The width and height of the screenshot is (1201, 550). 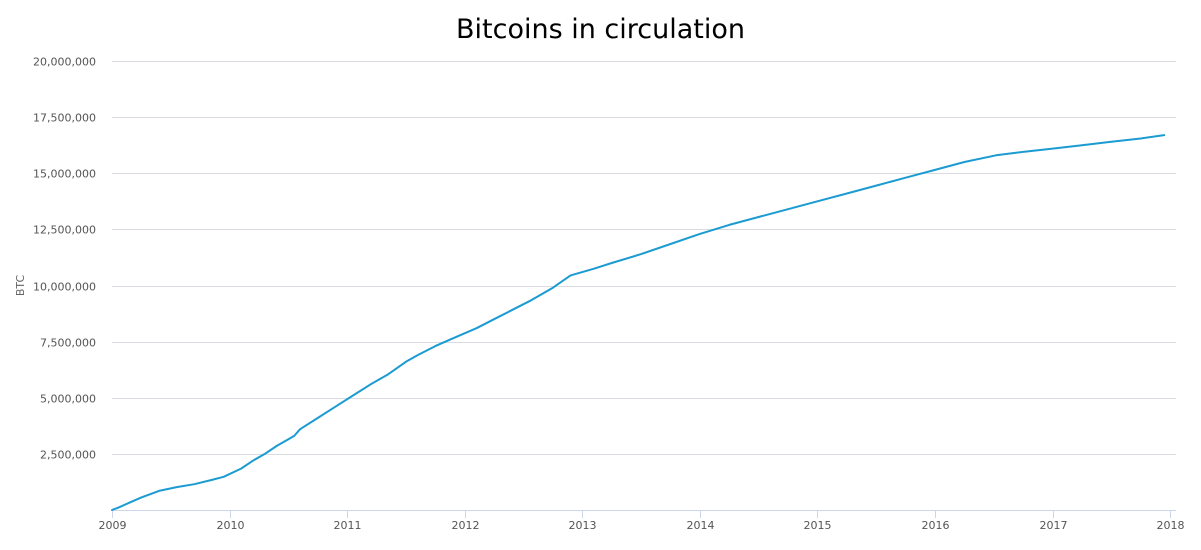 What do you see at coordinates (583, 525) in the screenshot?
I see `x-tick-label: 2013` at bounding box center [583, 525].